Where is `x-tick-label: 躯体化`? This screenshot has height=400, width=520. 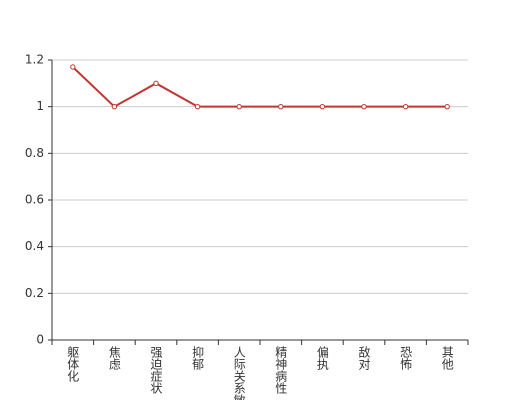
x-tick-label: 躯体化 is located at coordinates (73, 364).